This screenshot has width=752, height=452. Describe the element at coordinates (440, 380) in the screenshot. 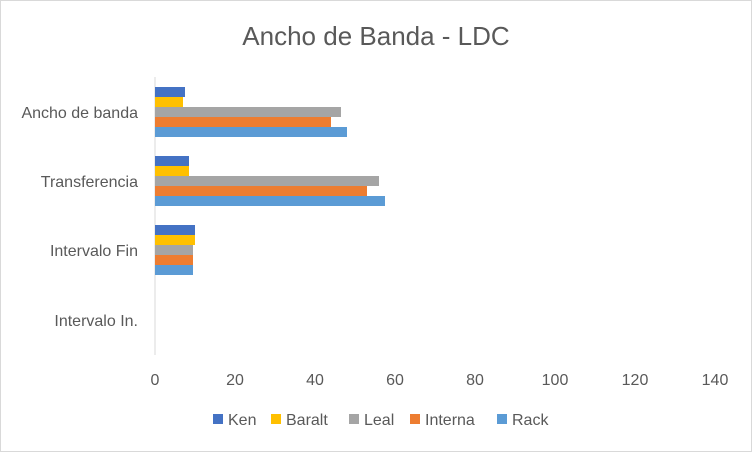

I see `value-axis-ticks: 0 20 40 60 80 100 120 140` at that location.